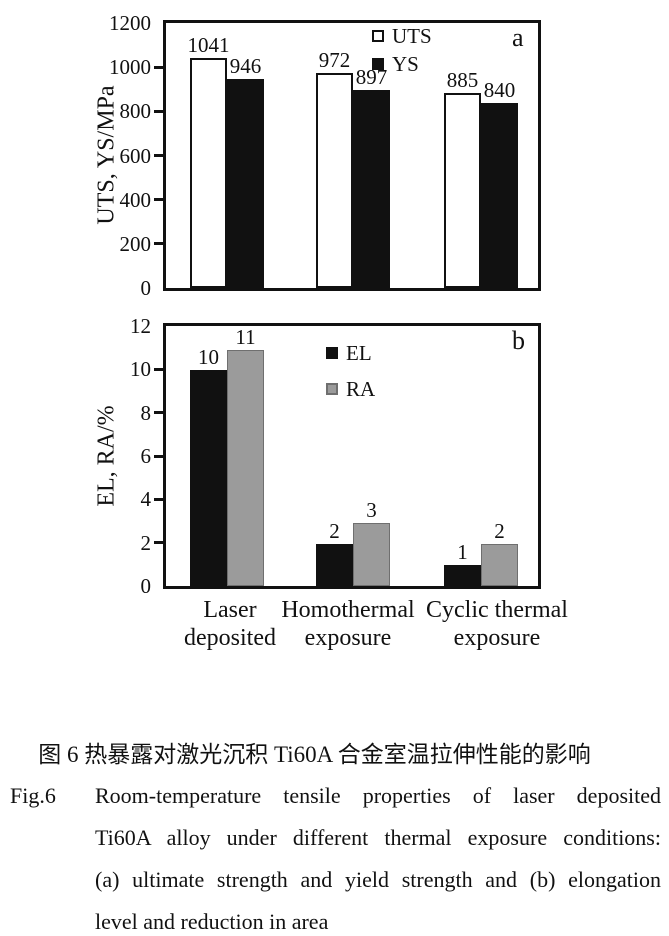  Describe the element at coordinates (518, 340) in the screenshot. I see `chart-b-panel-letter: b` at that location.